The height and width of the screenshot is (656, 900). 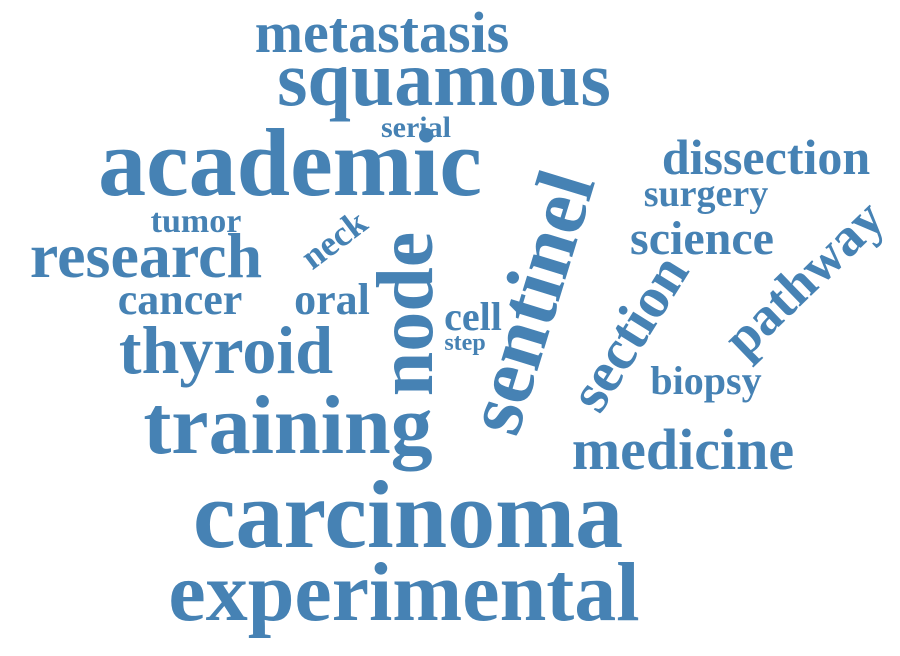 What do you see at coordinates (226, 350) in the screenshot?
I see `word-thyroid: thyroid` at bounding box center [226, 350].